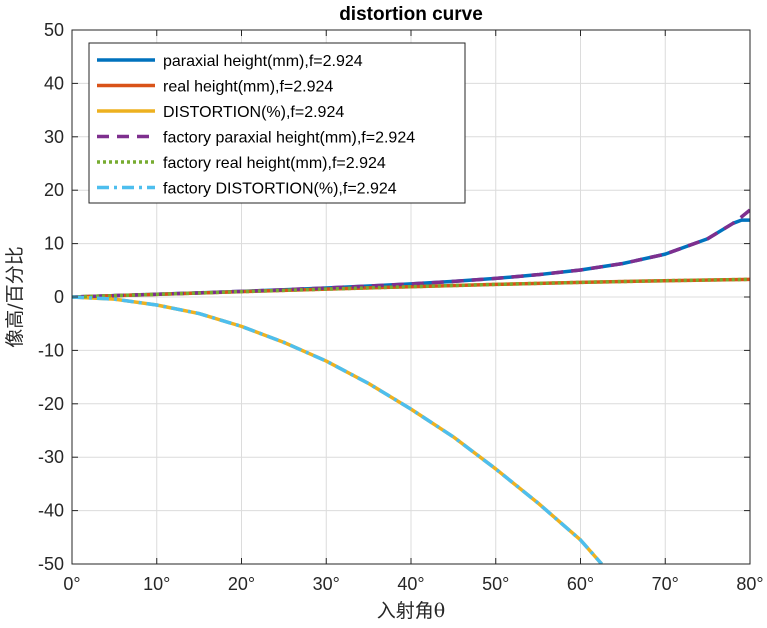 This screenshot has width=767, height=628. Describe the element at coordinates (51, 511) in the screenshot. I see `y-tick-label: -40` at that location.